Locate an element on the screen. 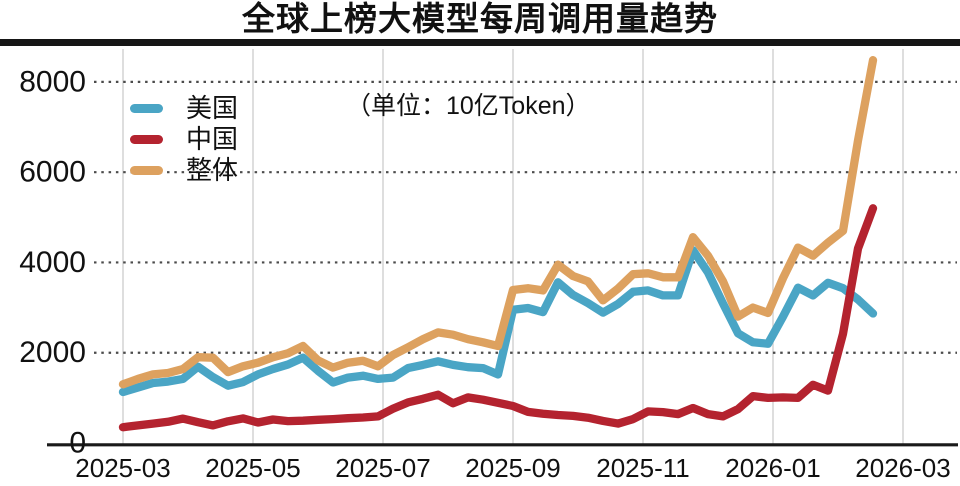 This screenshot has width=960, height=486. y-axis-tick-labels: 0 2000 4000 6000 8000 is located at coordinates (52, 262).